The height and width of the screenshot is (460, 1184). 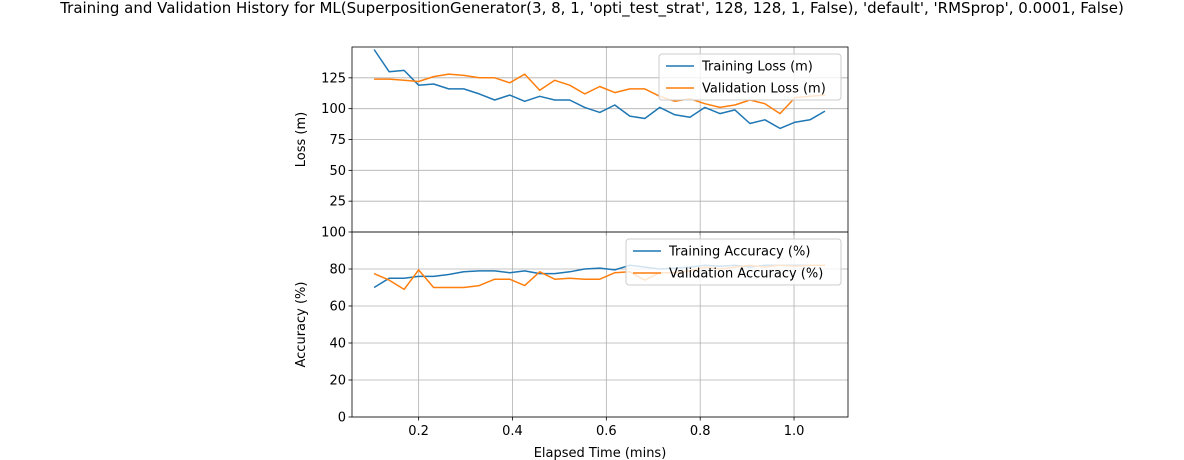 What do you see at coordinates (337, 202) in the screenshot?
I see `y-tick-label: 25` at bounding box center [337, 202].